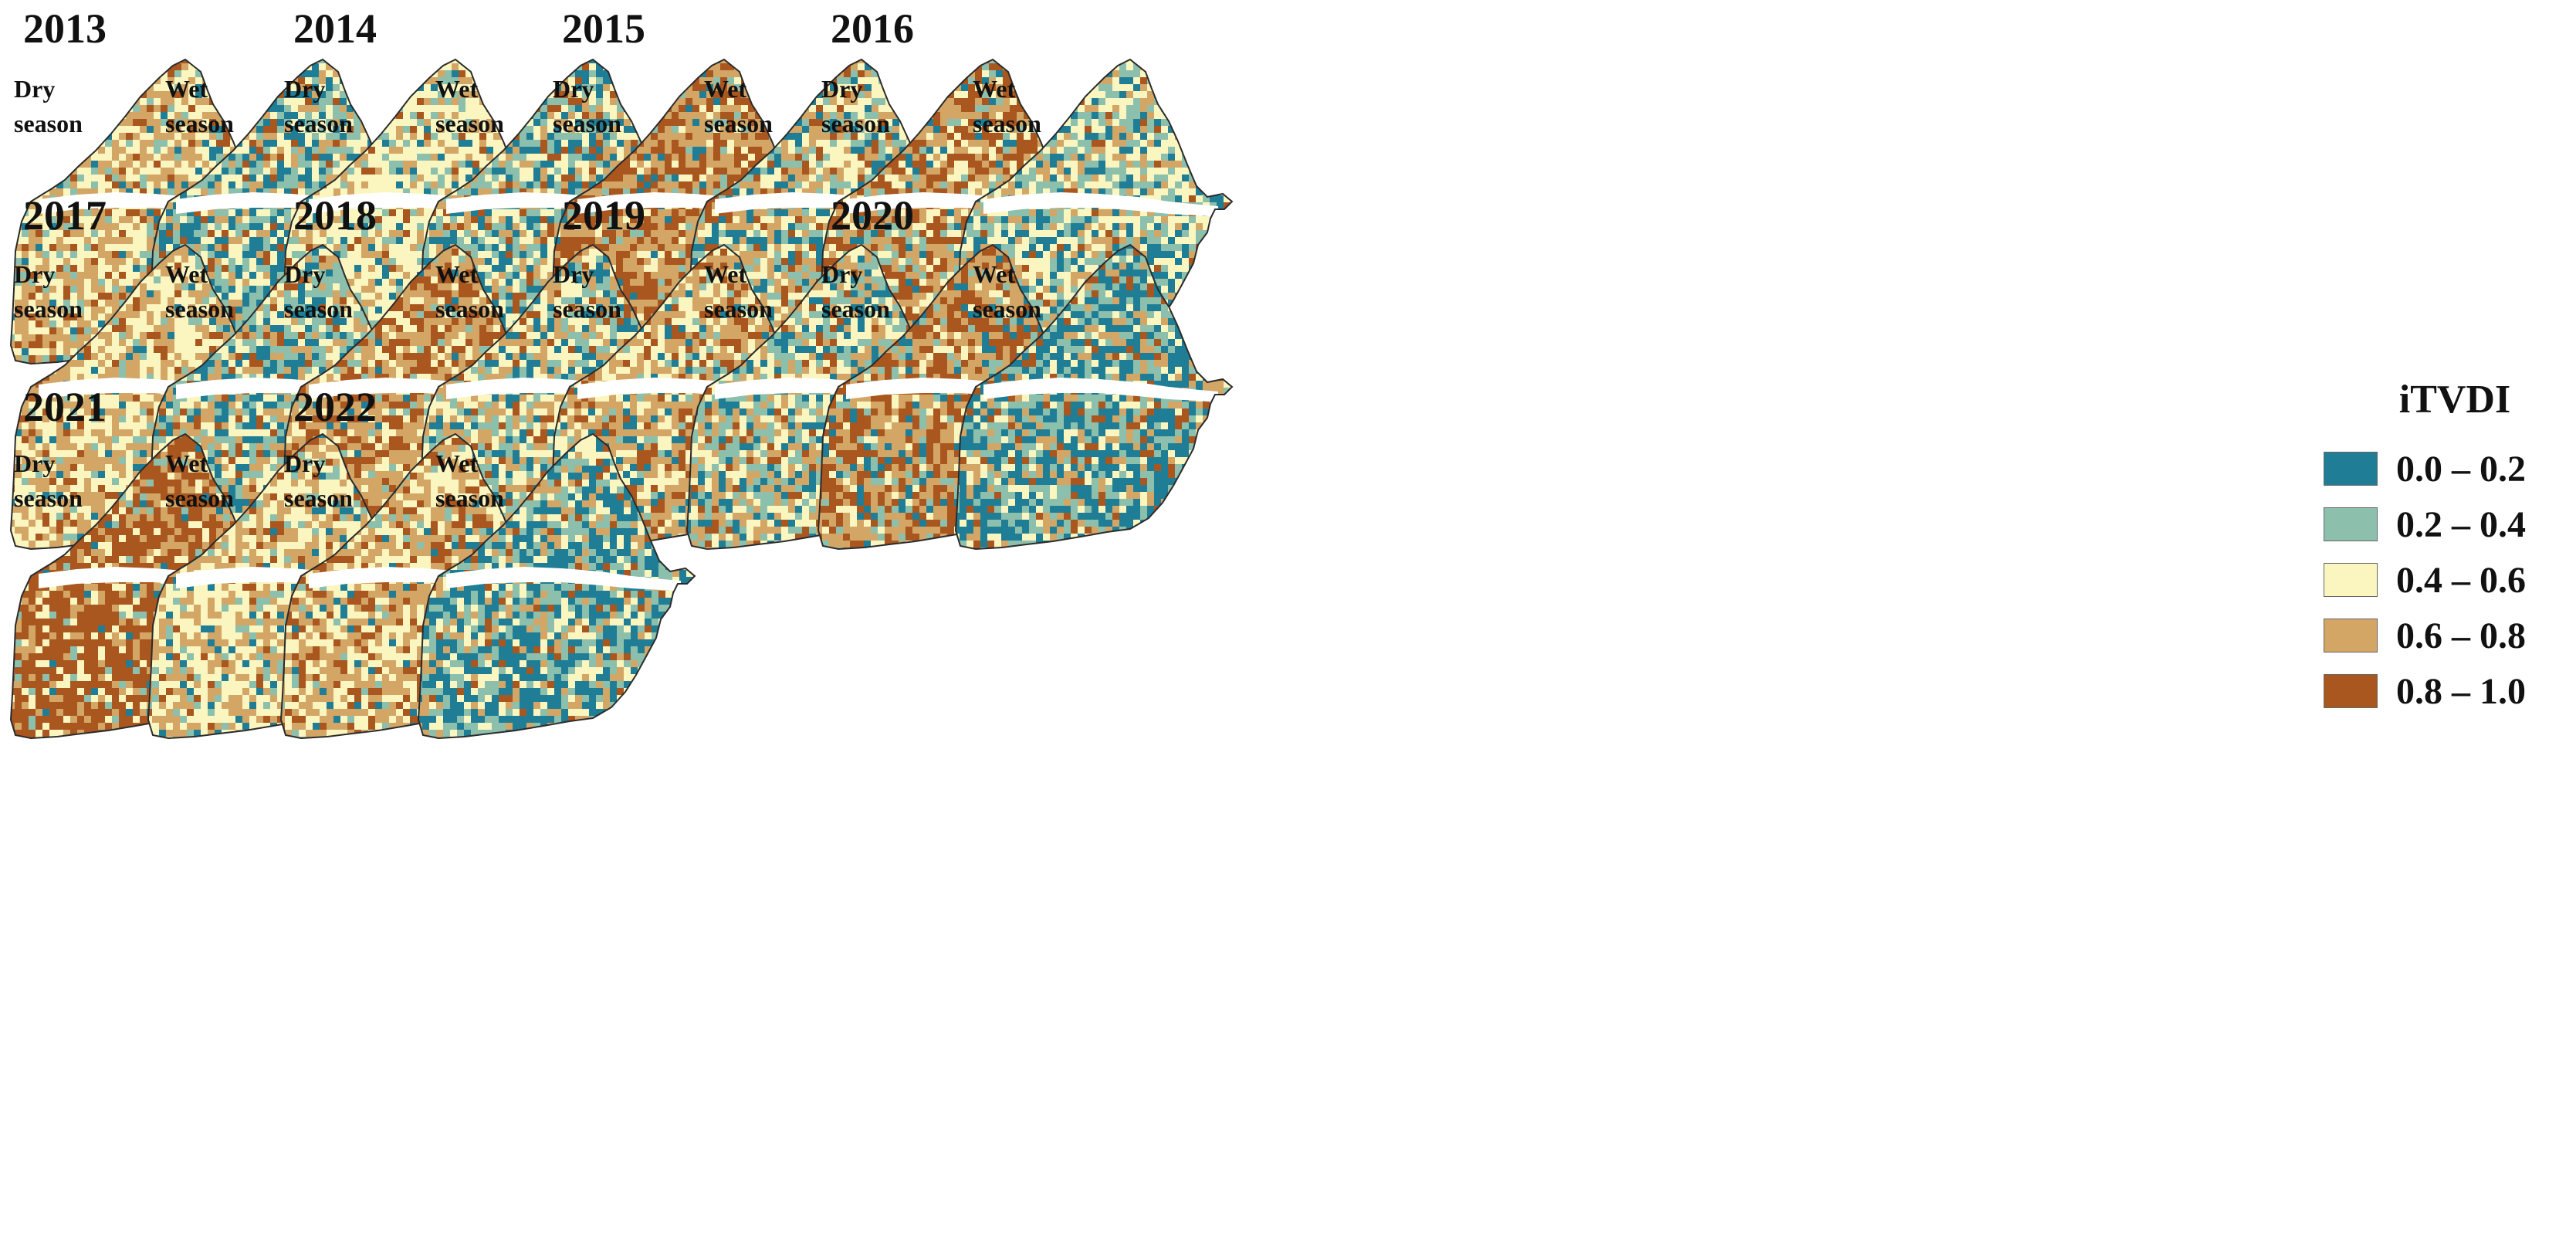  I want to click on year-label: 2018, so click(335, 215).